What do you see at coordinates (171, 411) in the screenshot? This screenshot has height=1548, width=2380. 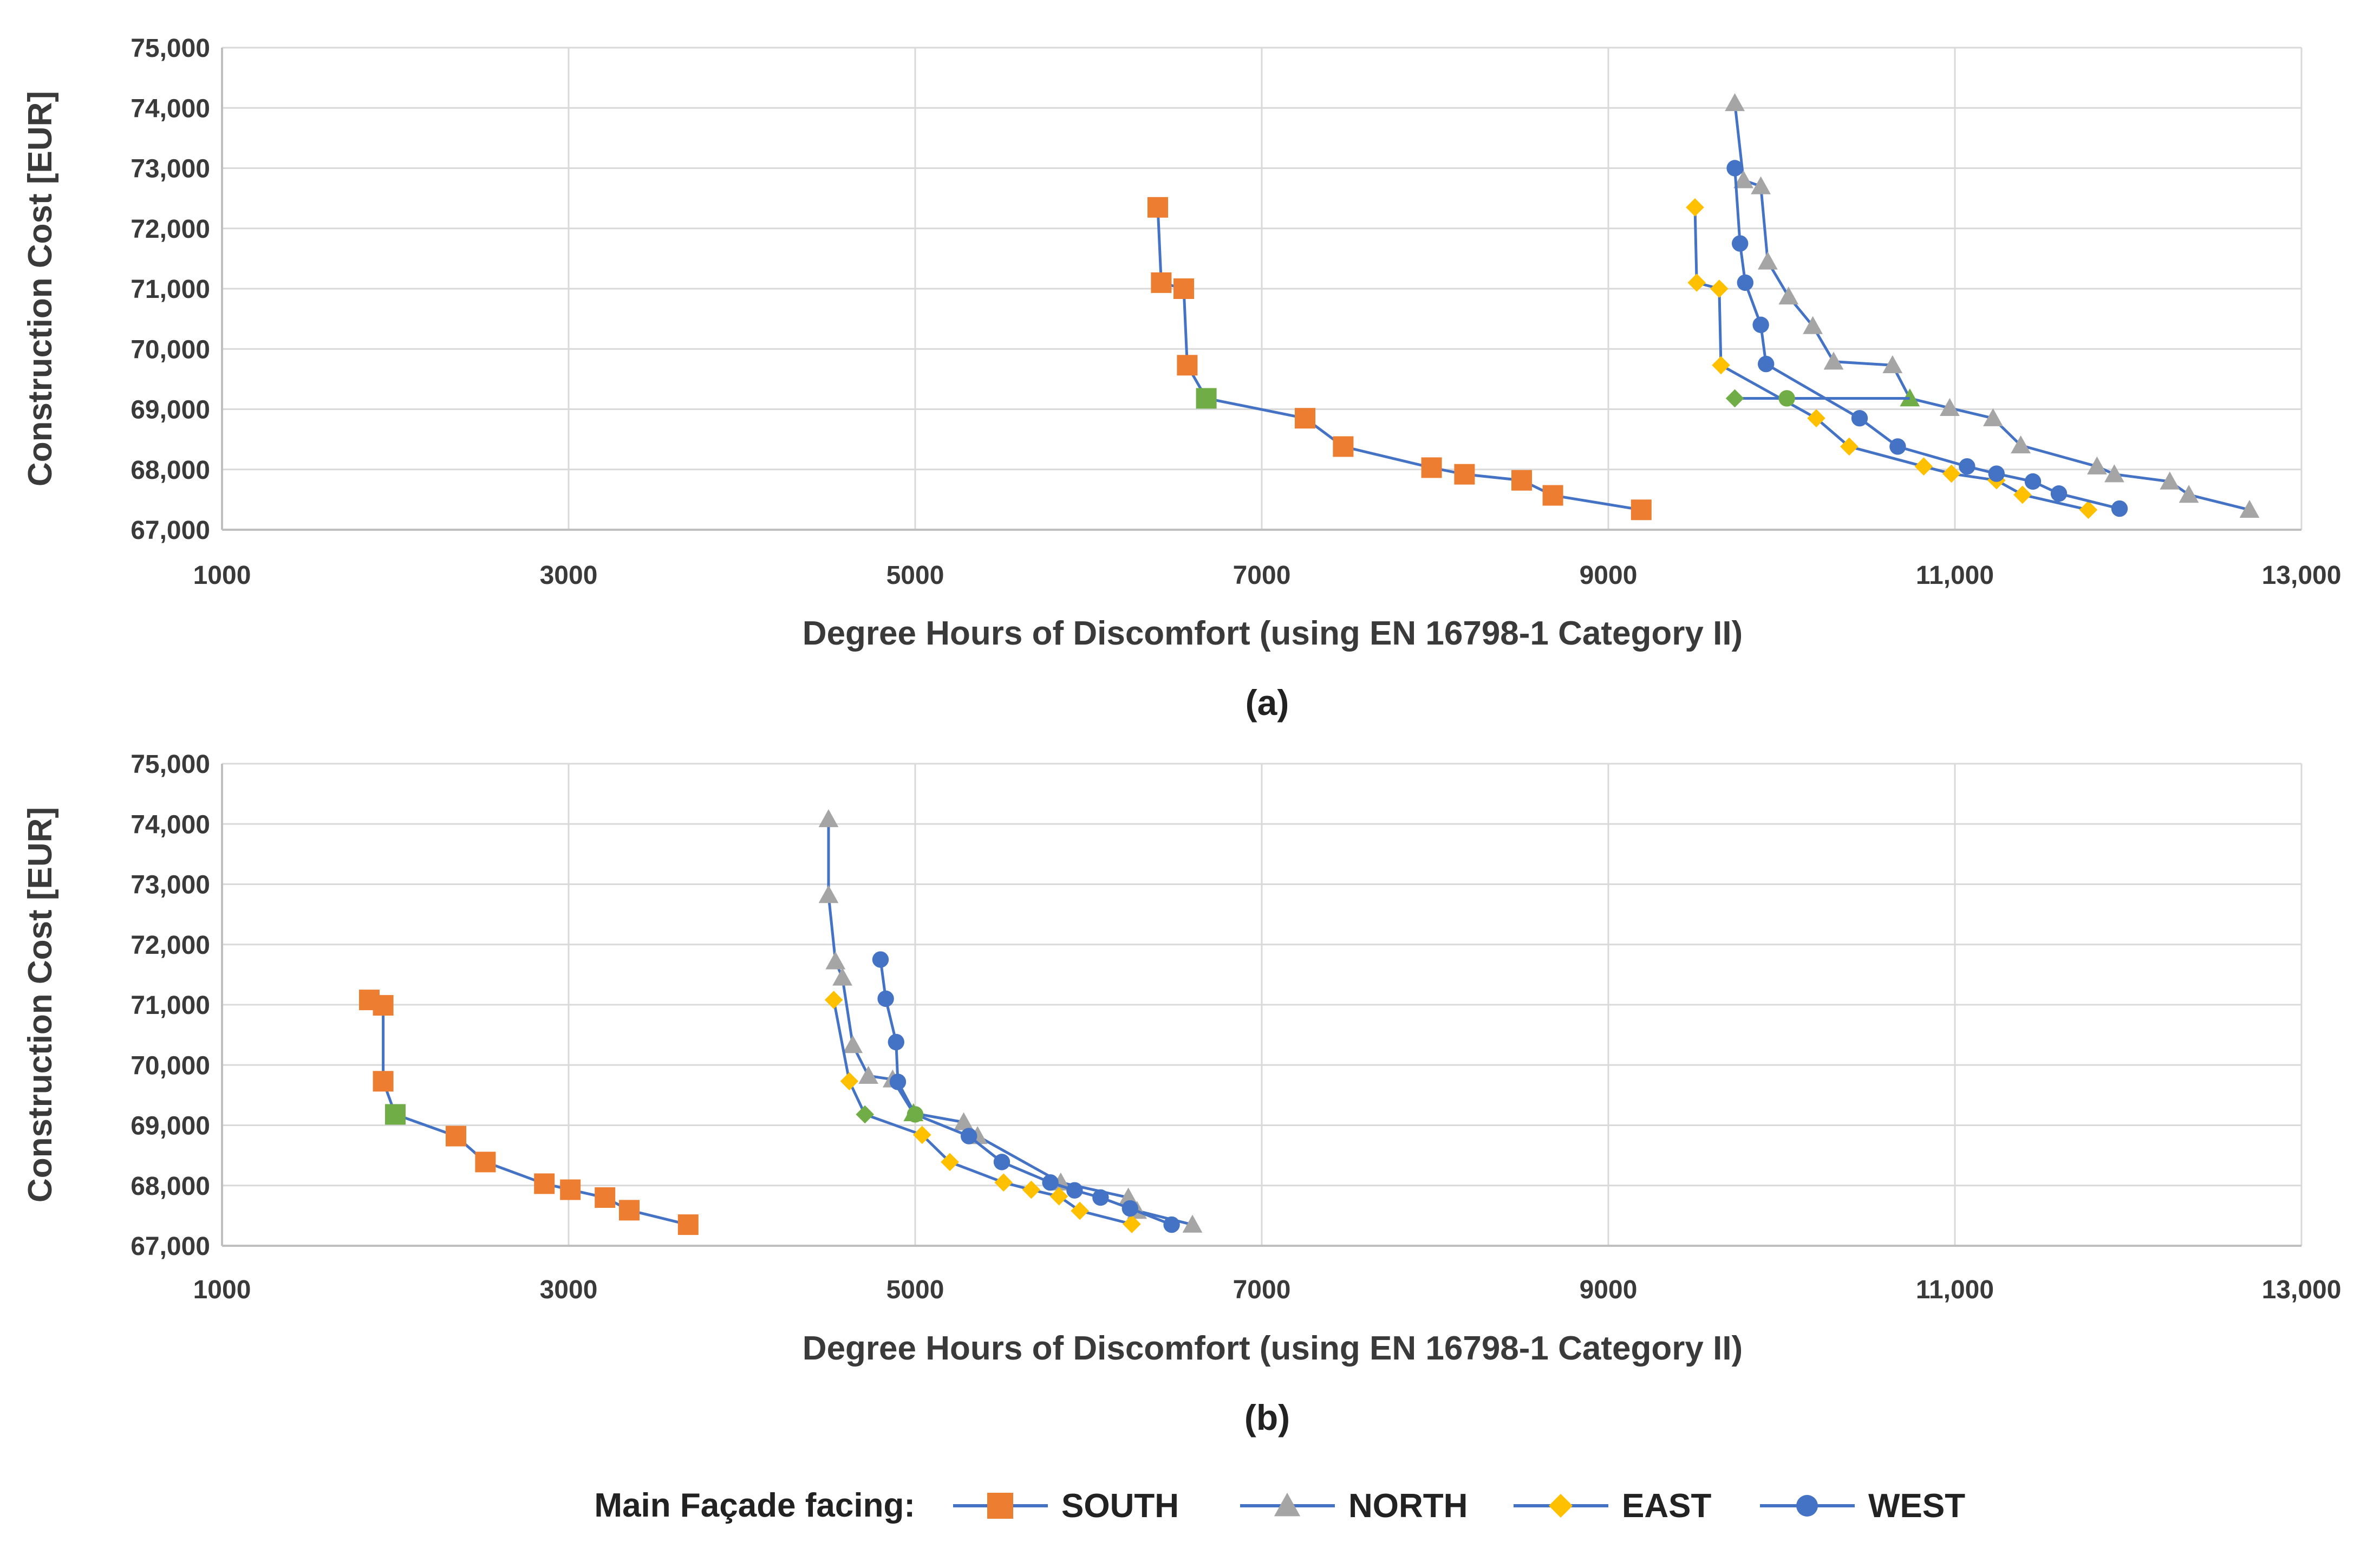 I see `y-tick-label: 69,000` at bounding box center [171, 411].